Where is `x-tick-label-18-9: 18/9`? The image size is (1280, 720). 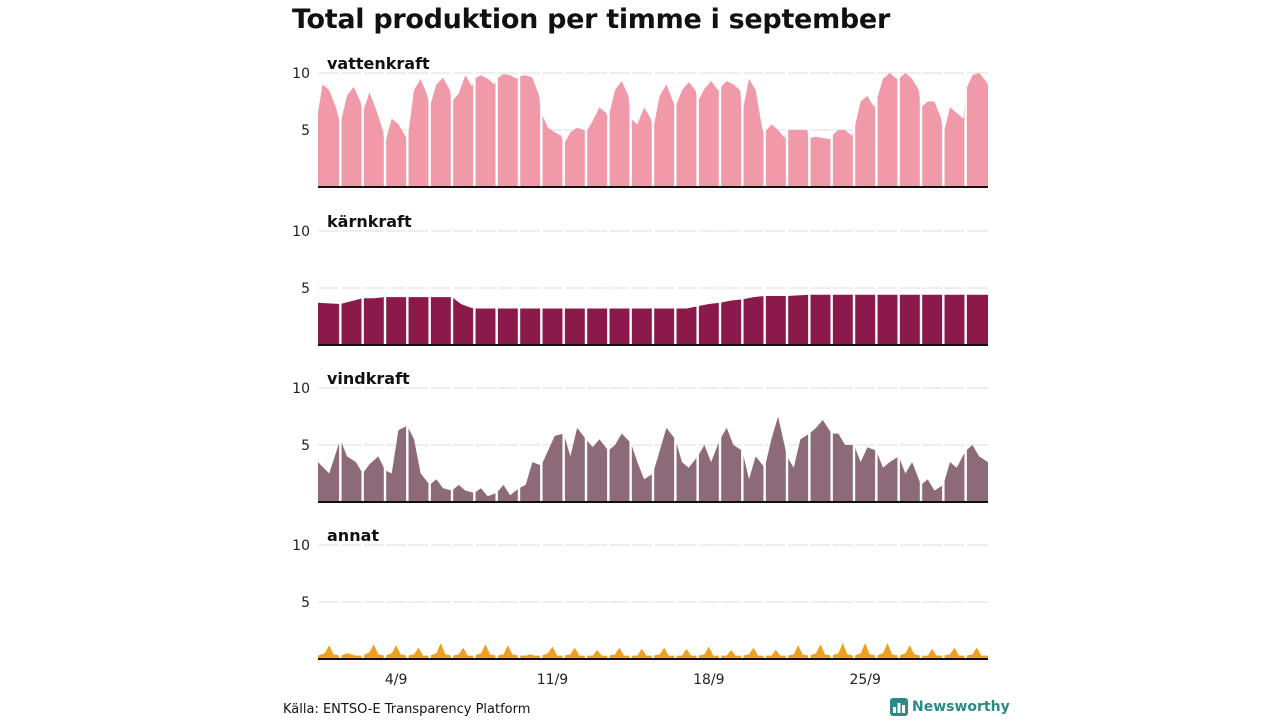
x-tick-label-18-9: 18/9 is located at coordinates (708, 680).